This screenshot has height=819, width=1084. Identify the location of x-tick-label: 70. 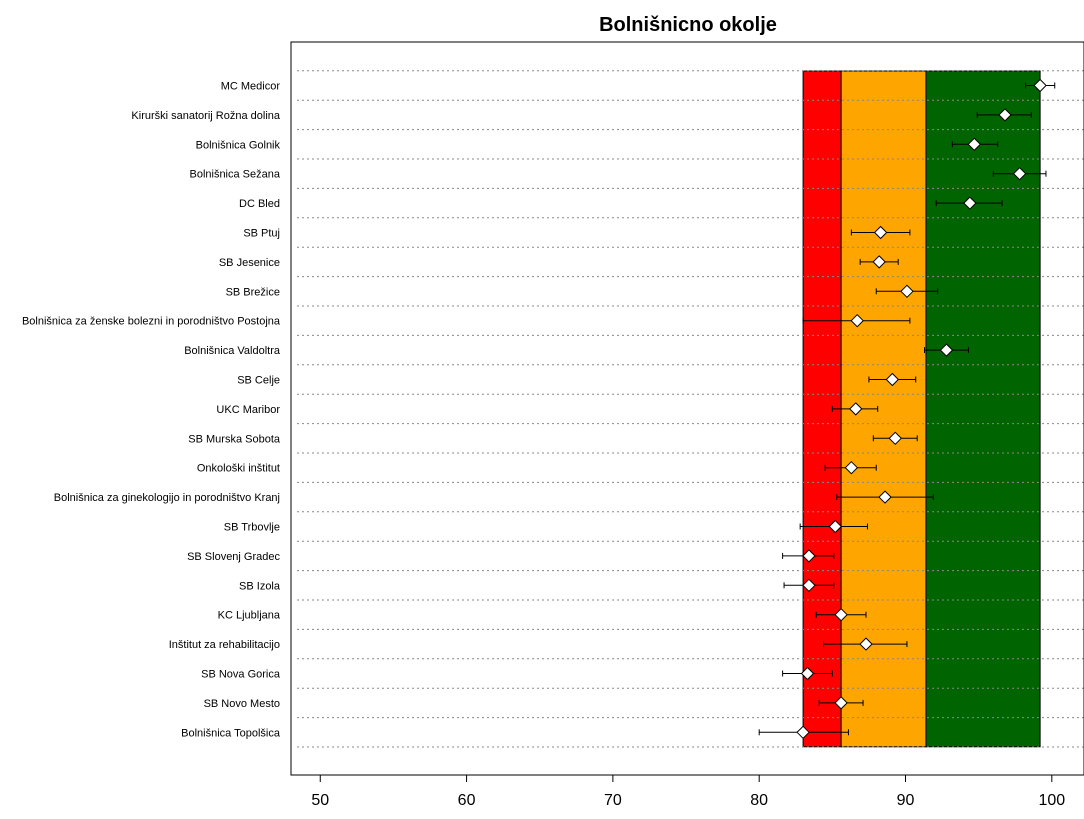
(613, 800).